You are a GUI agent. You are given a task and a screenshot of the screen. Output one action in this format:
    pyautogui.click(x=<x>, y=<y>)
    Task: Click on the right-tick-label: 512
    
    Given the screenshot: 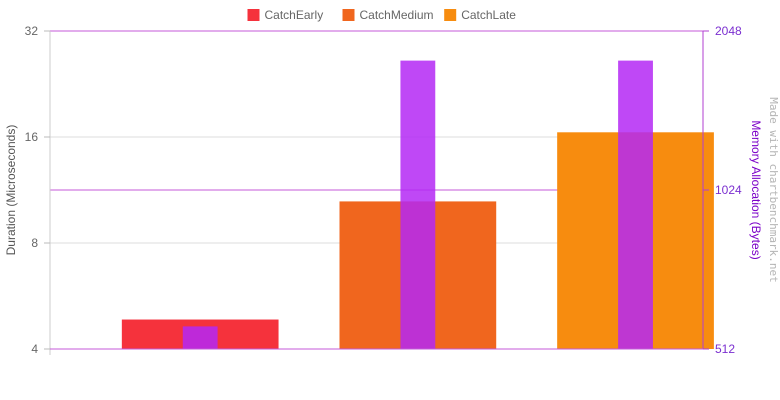 What is the action you would take?
    pyautogui.click(x=725, y=349)
    